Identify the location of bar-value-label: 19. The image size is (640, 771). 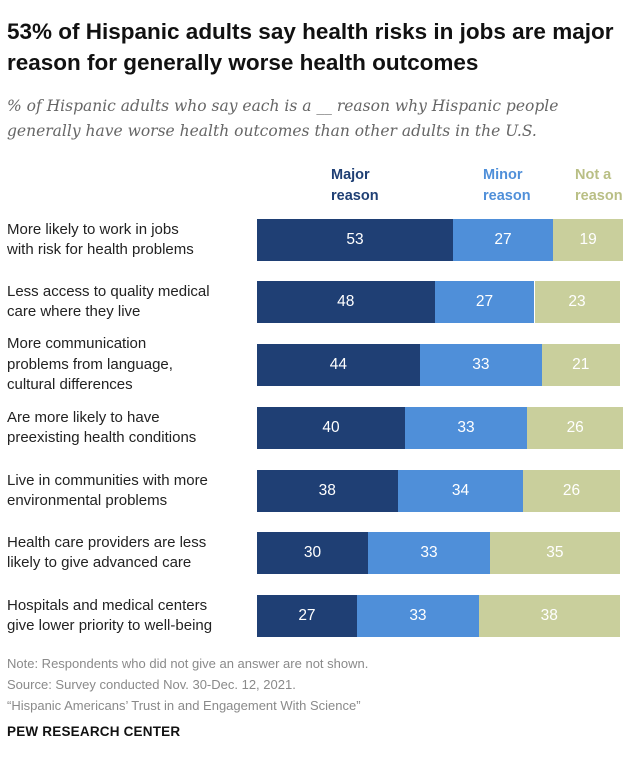
(588, 239).